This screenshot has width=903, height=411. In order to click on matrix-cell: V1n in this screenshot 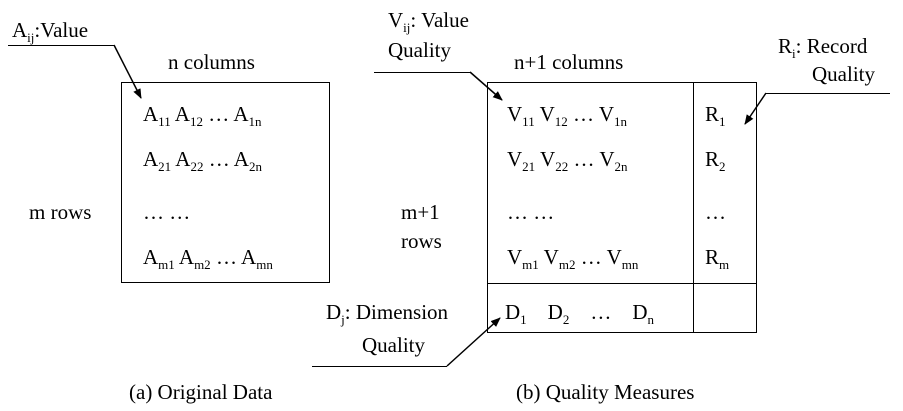, I will do `click(613, 115)`.